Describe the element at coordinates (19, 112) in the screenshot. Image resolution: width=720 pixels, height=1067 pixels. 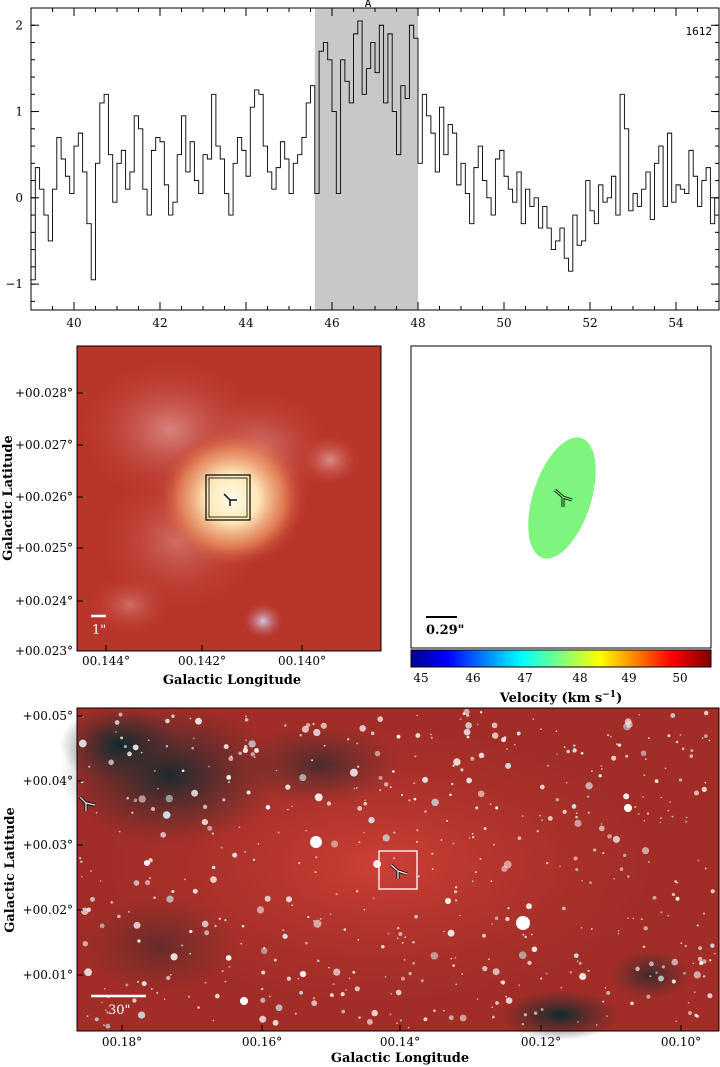
I see `y-tick-label: 1` at that location.